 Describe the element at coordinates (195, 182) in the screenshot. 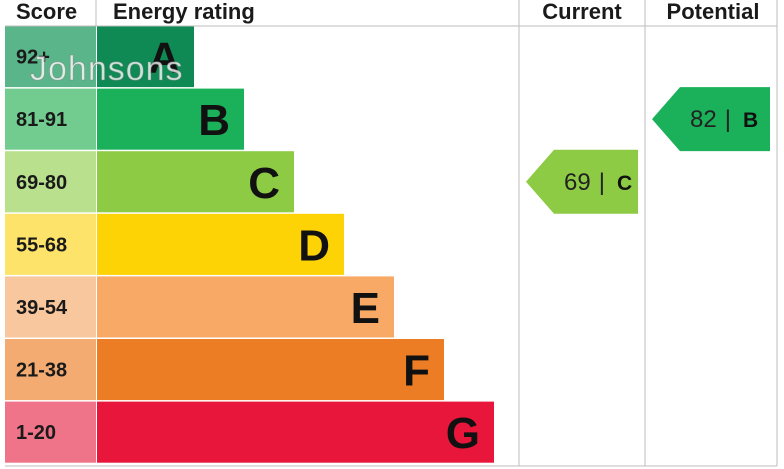

I see `rating-bar-c` at that location.